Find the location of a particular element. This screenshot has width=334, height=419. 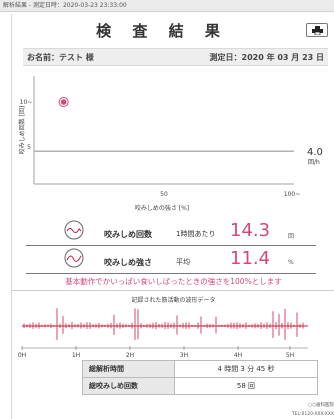

total-count-label: 総咬みしめ回数 is located at coordinates (128, 386).